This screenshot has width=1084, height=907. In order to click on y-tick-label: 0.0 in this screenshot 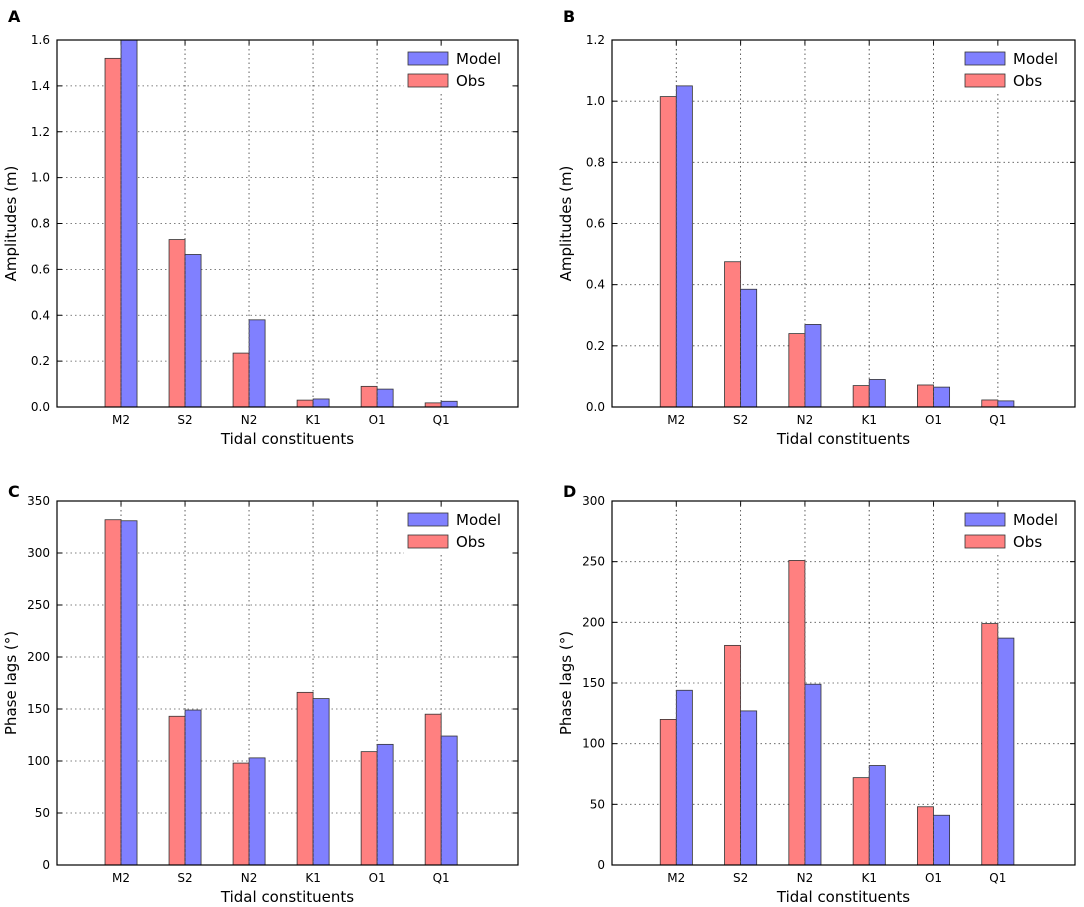, I will do `click(595, 407)`.